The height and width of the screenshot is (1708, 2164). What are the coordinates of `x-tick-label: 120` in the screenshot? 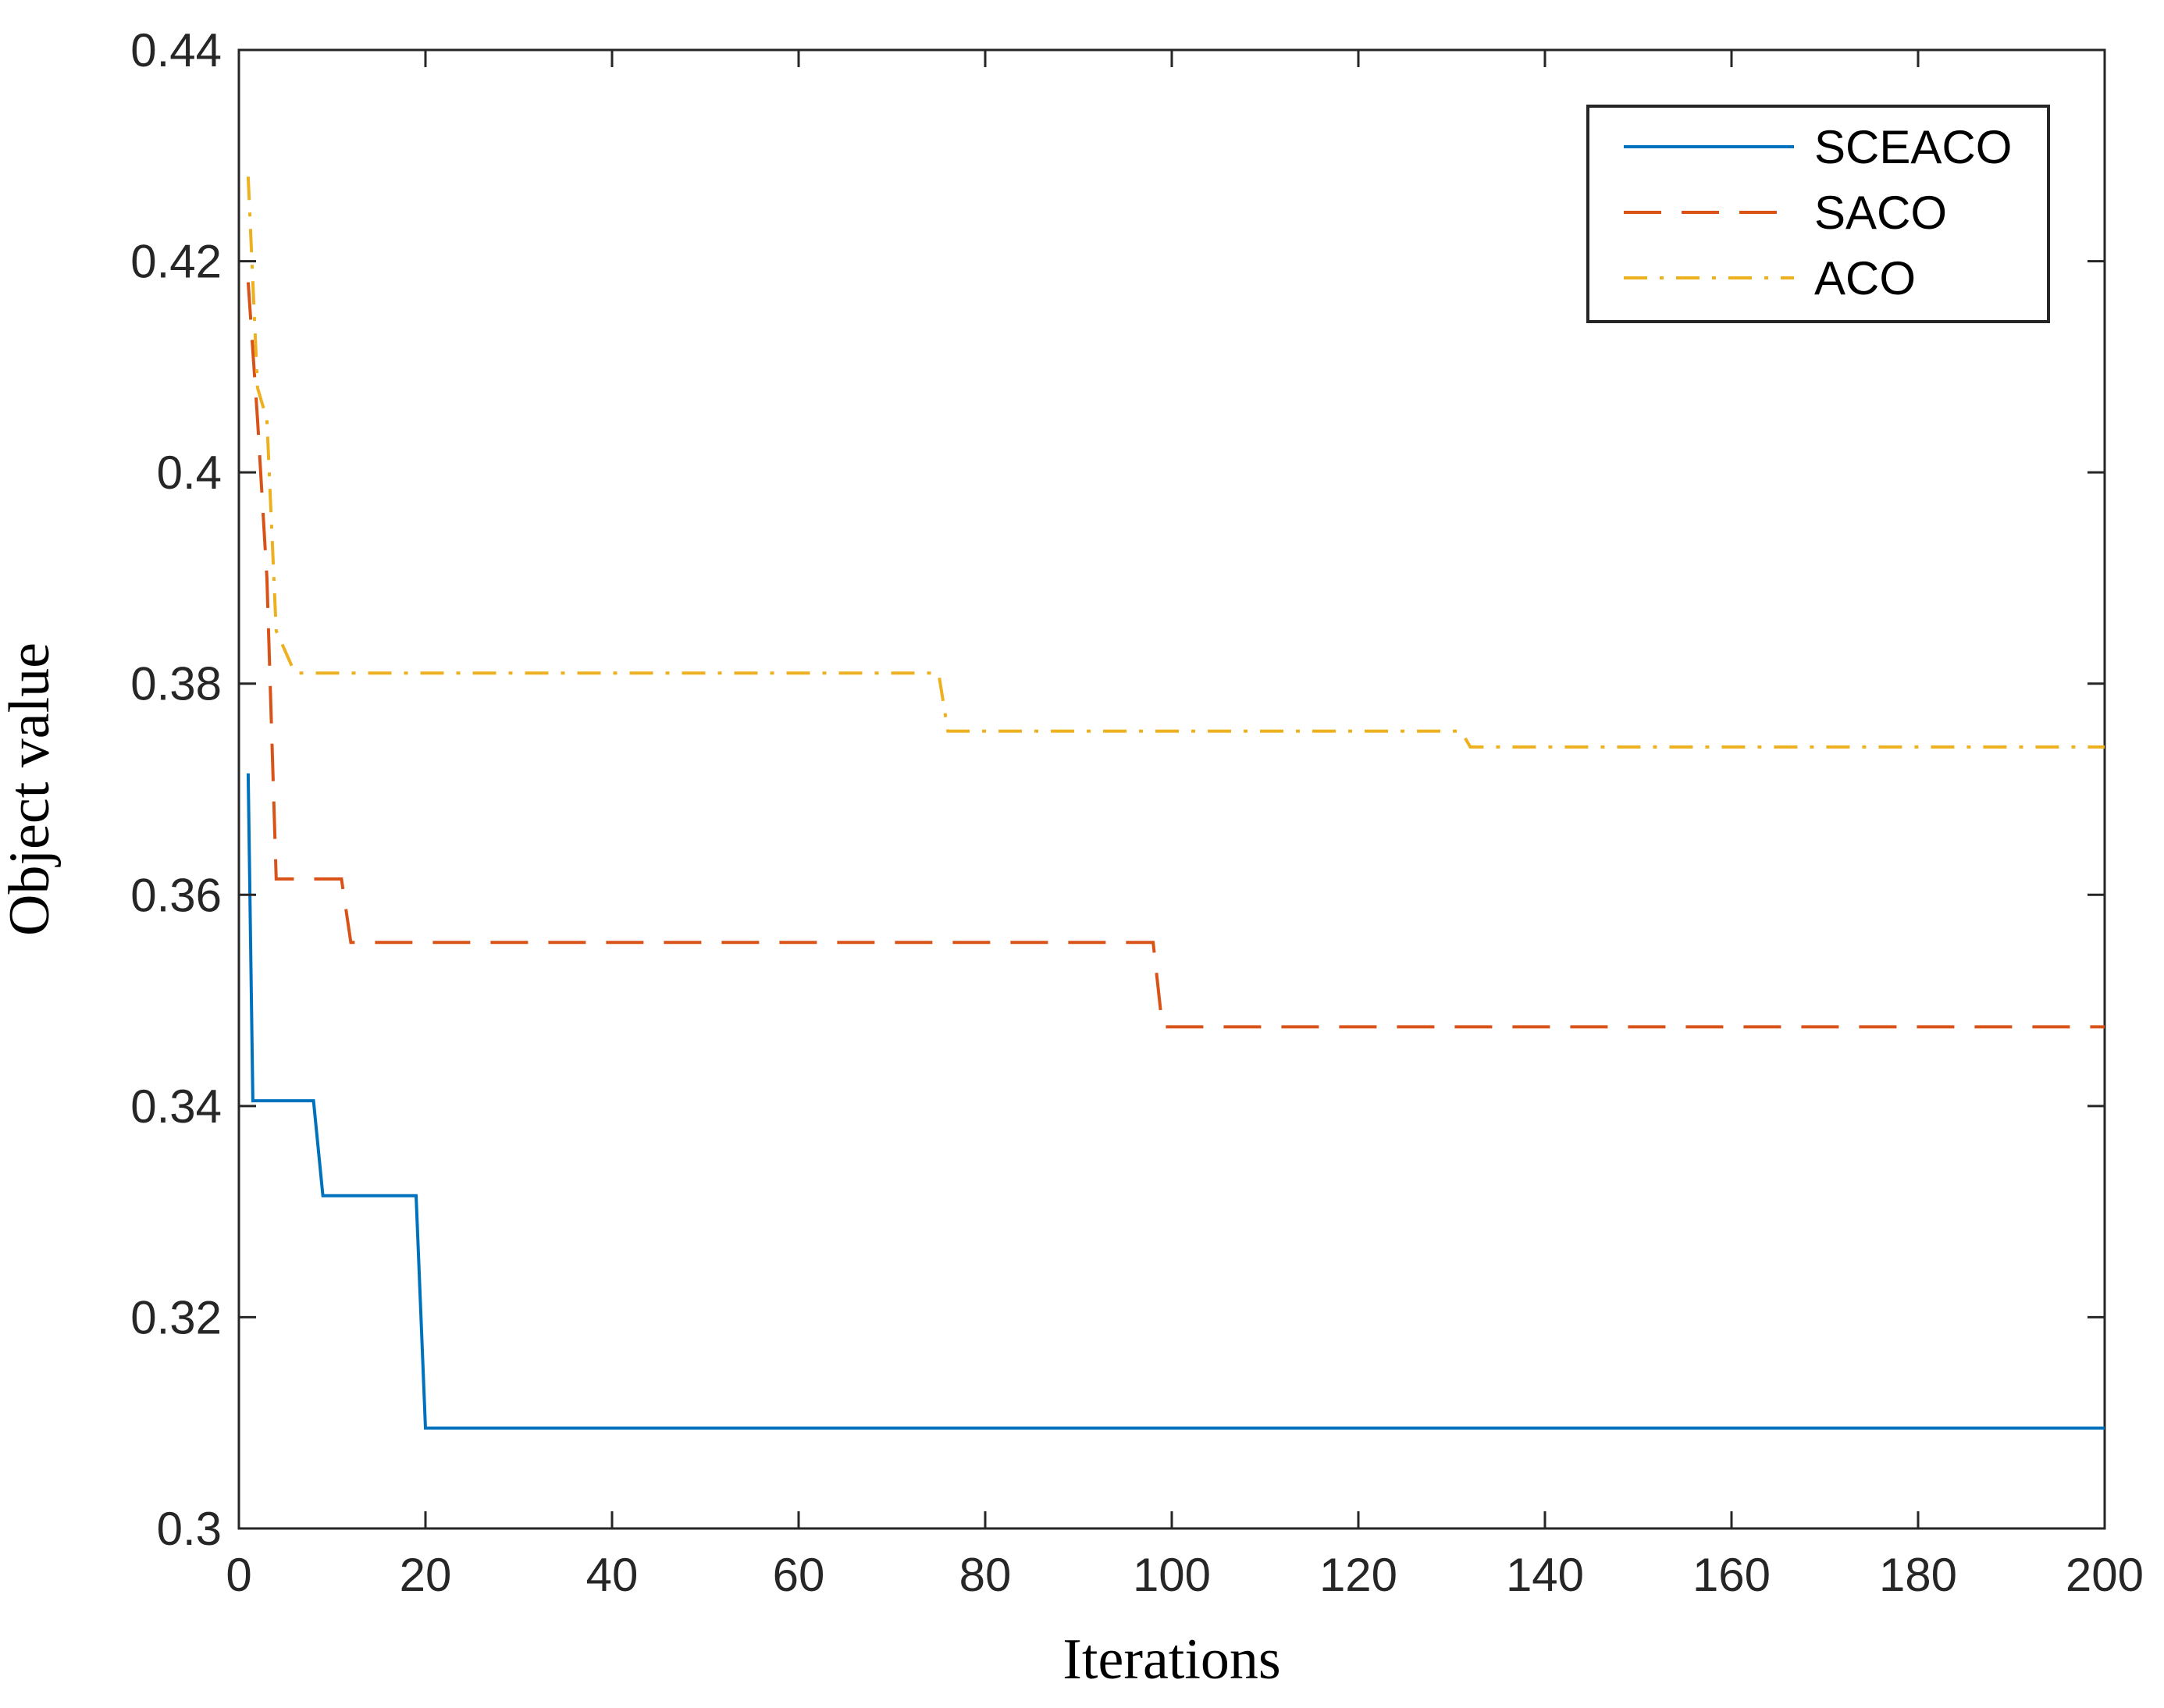 It's located at (1358, 1575).